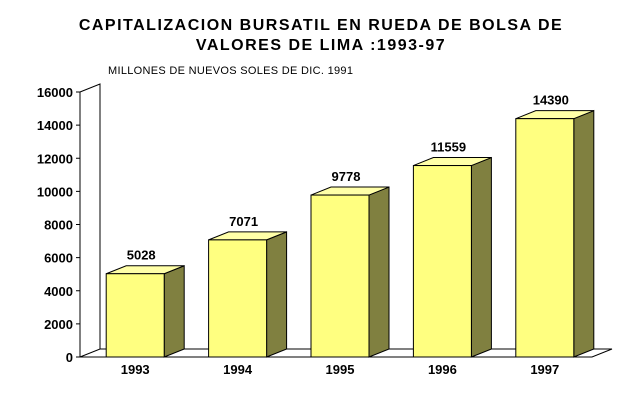 This screenshot has height=405, width=642. What do you see at coordinates (346, 176) in the screenshot?
I see `data-label: 9778` at bounding box center [346, 176].